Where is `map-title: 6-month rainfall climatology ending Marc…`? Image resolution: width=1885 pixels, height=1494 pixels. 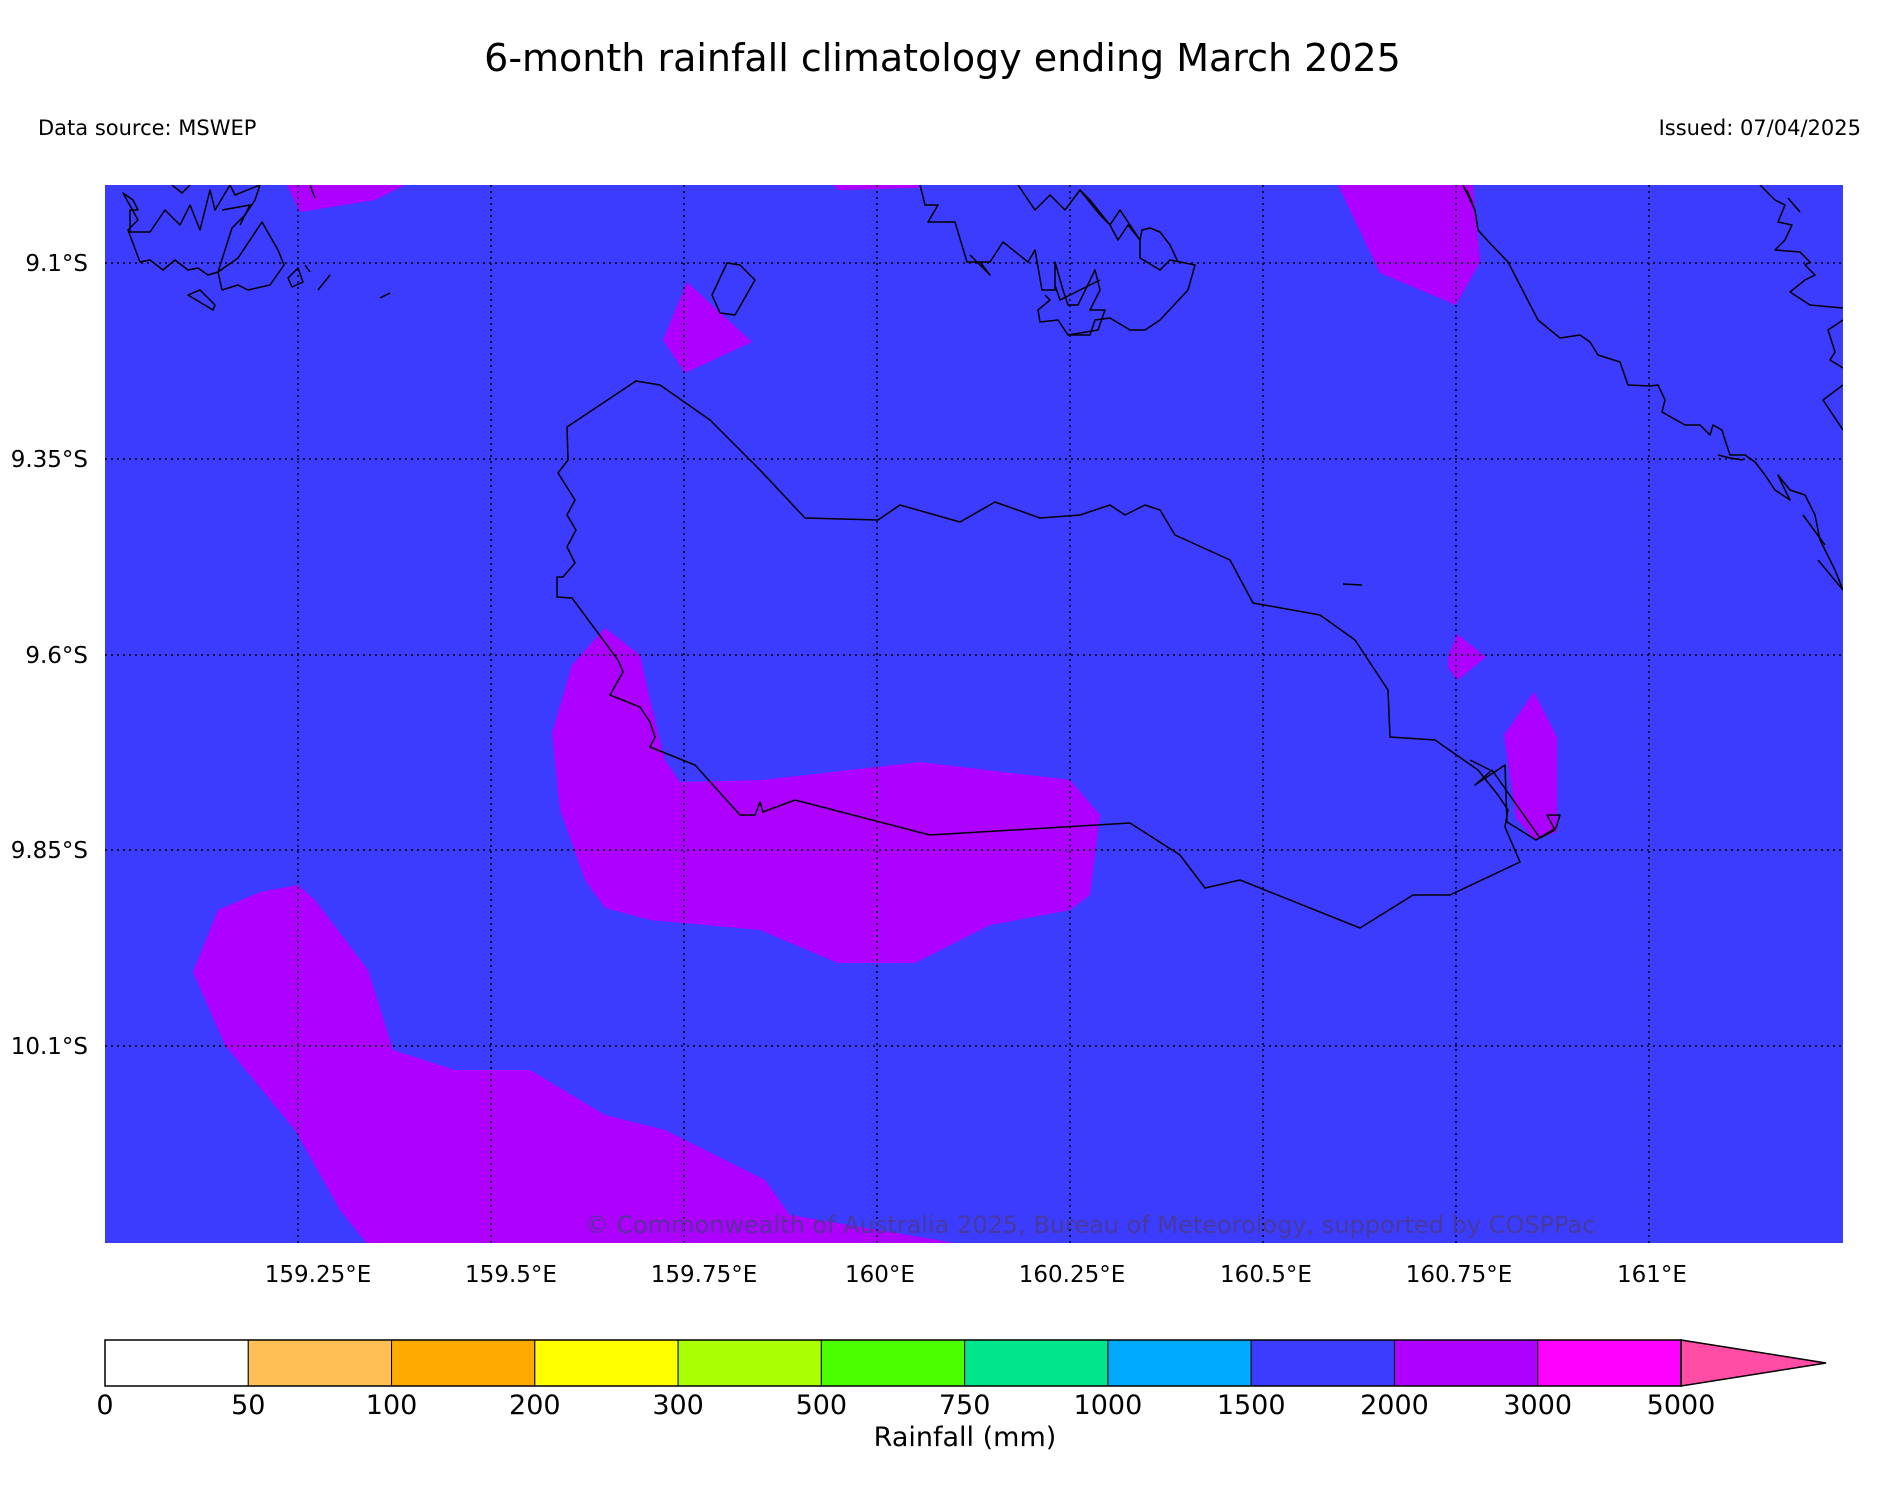 map-title: 6-month rainfall climatology ending Marc… is located at coordinates (942, 58).